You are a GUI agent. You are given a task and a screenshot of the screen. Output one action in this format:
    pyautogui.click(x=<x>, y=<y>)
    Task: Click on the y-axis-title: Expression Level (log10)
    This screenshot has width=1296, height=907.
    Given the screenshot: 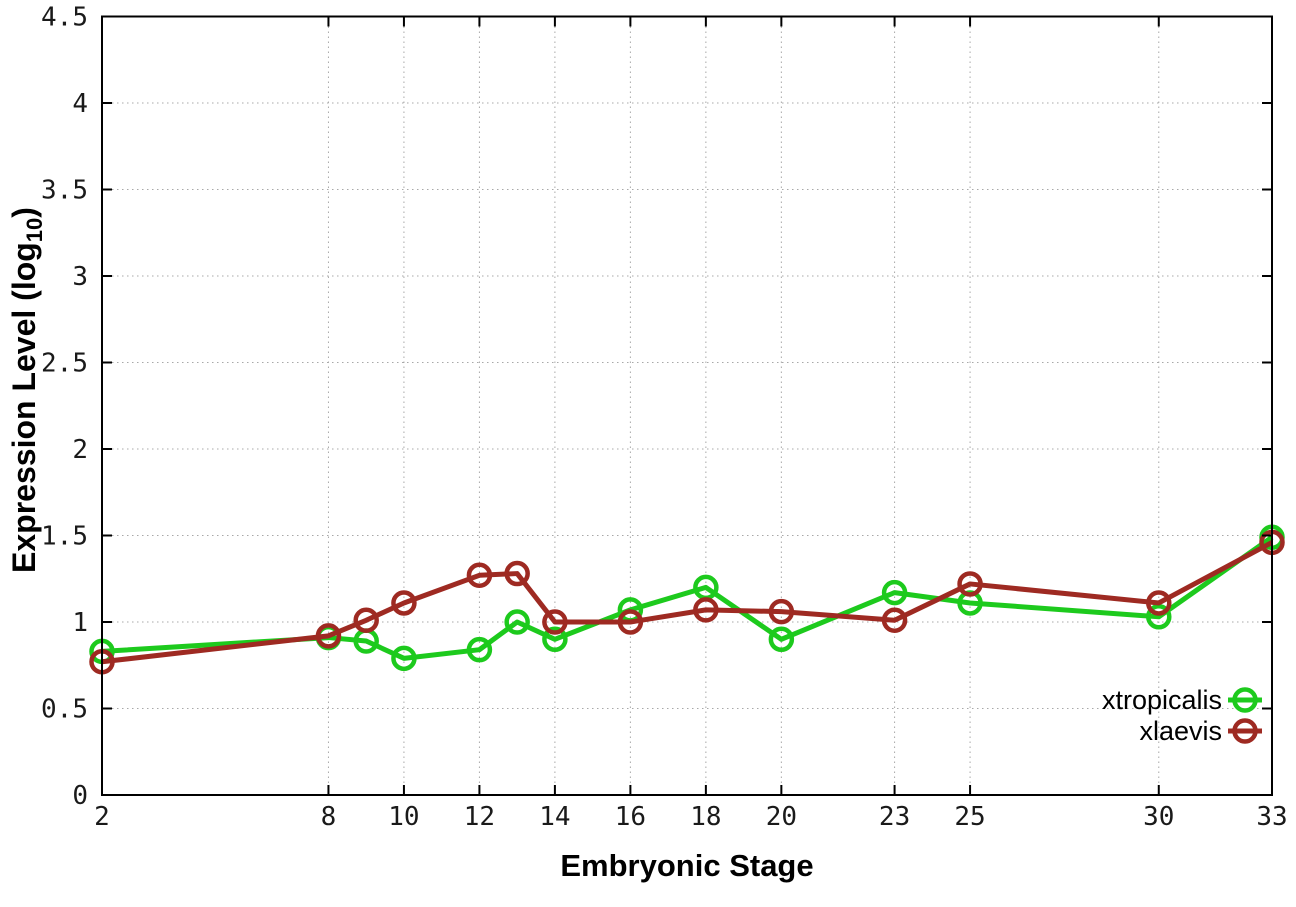 What is the action you would take?
    pyautogui.click(x=27, y=390)
    